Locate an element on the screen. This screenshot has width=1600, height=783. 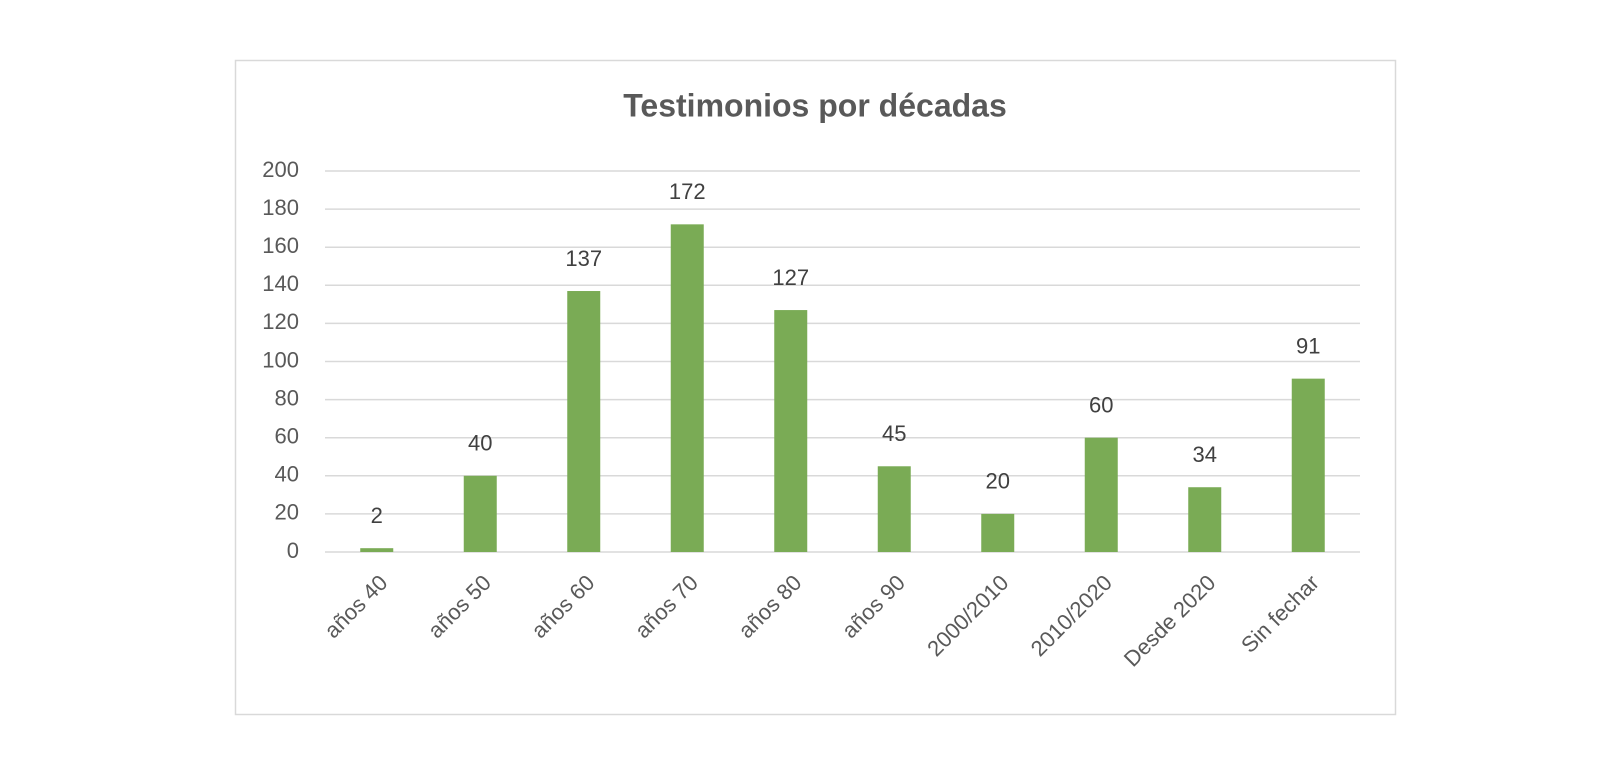
data-label: 60 is located at coordinates (1101, 405).